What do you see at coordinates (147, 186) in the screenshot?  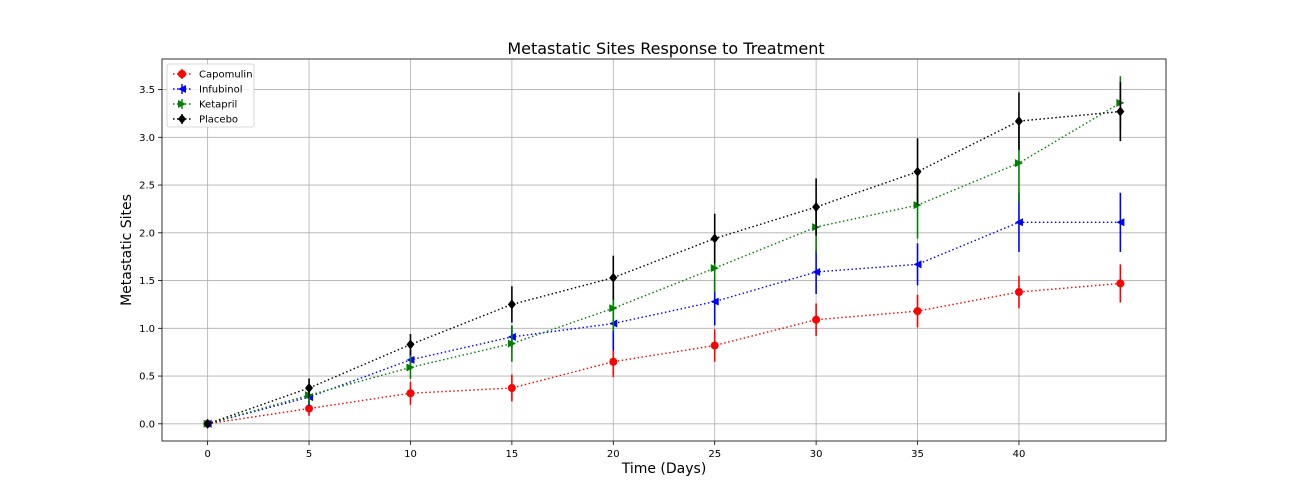 I see `y-tick-label: 2.5` at bounding box center [147, 186].